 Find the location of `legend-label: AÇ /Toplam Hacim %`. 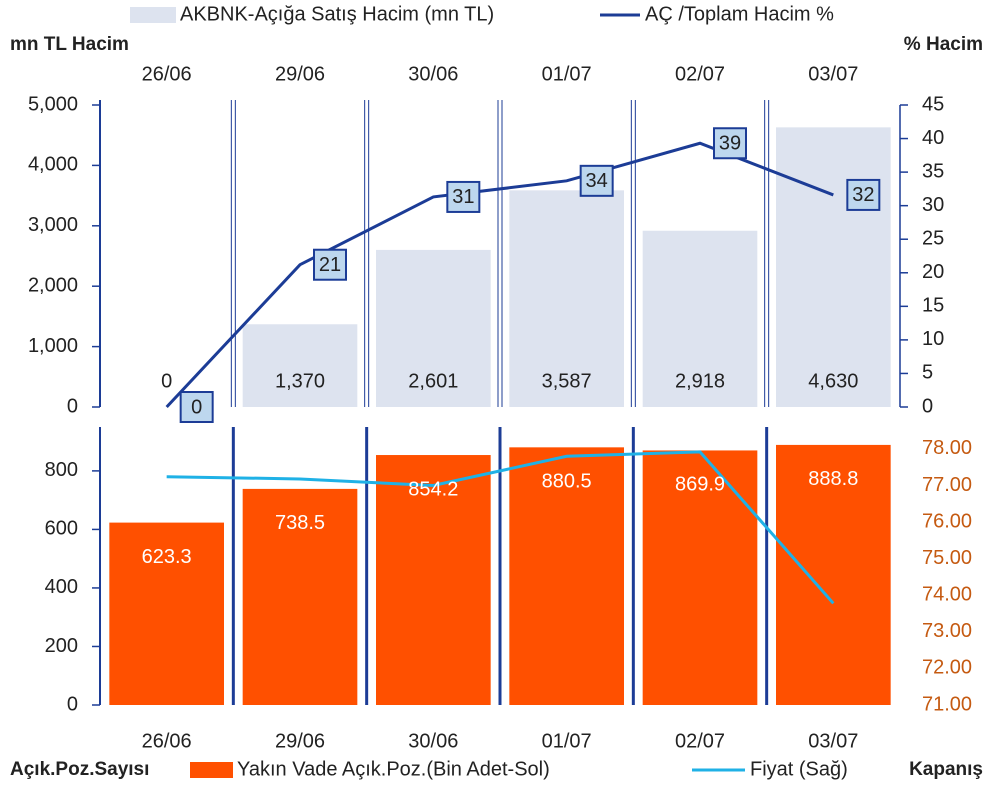

legend-label: AÇ /Toplam Hacim % is located at coordinates (739, 14).